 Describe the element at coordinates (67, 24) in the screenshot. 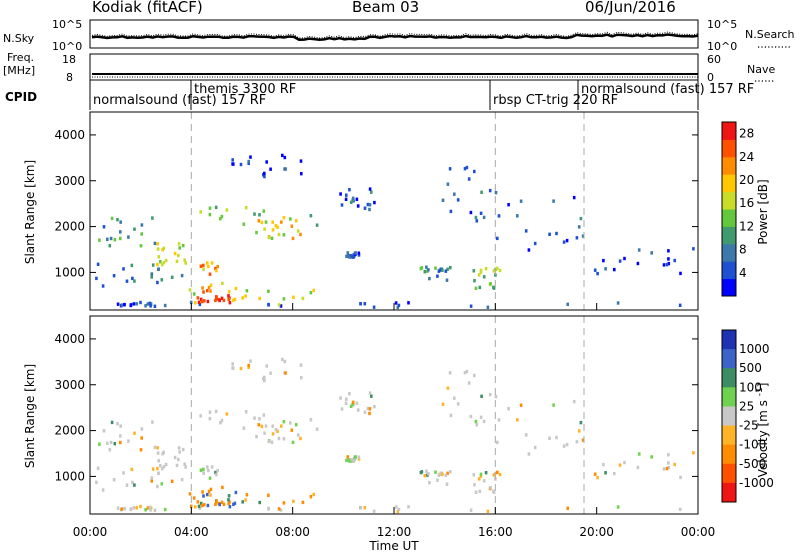

I see `nsky-tick-top: 10^5` at that location.